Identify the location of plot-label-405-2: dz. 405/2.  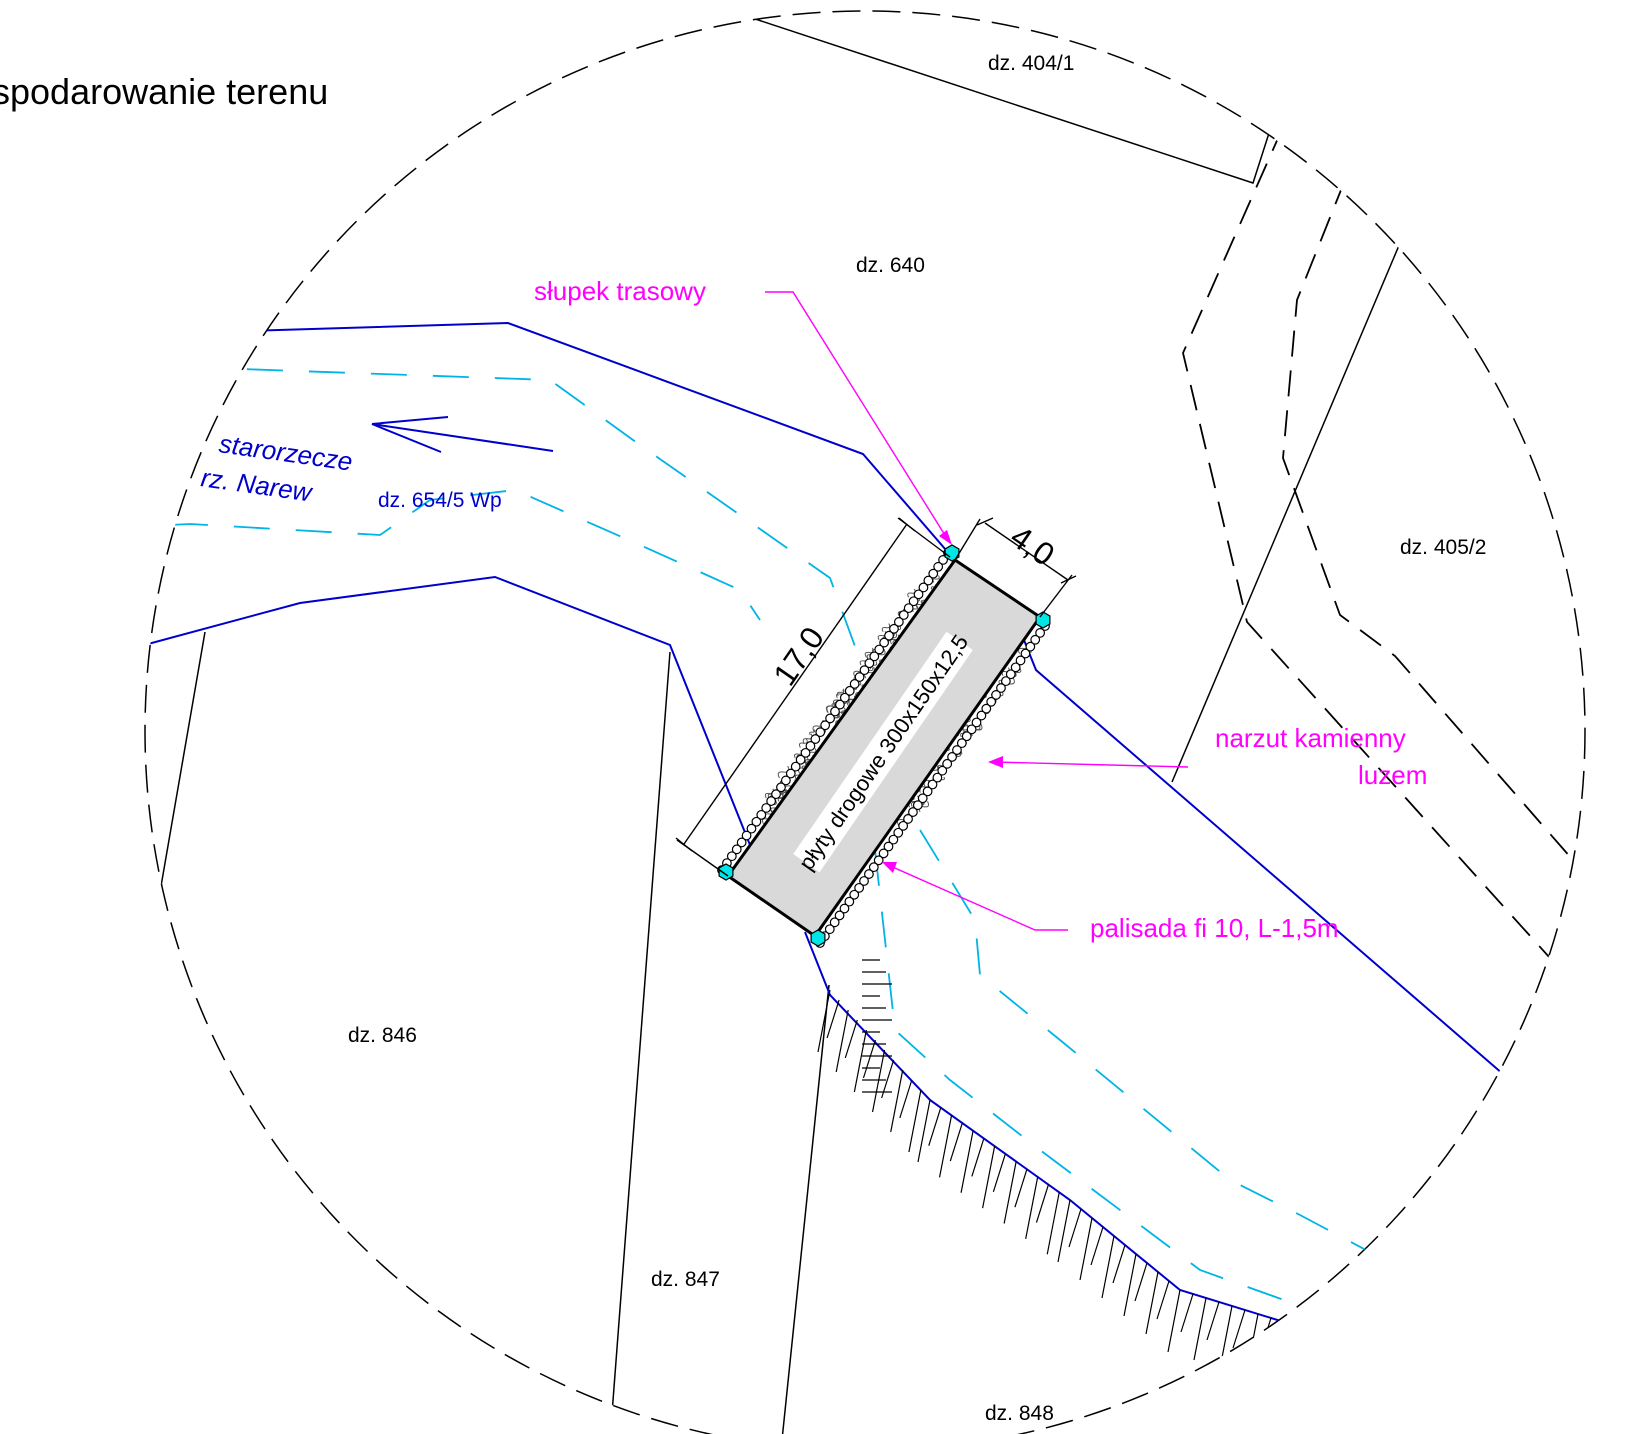
(1443, 547).